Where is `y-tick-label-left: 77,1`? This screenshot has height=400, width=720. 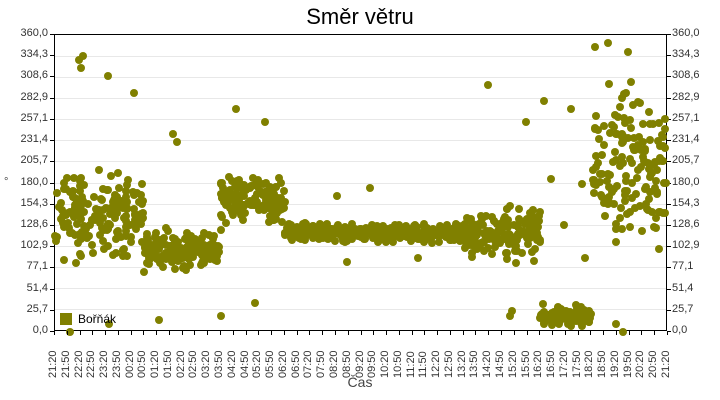
y-tick-label-left: 77,1 is located at coordinates (37, 266).